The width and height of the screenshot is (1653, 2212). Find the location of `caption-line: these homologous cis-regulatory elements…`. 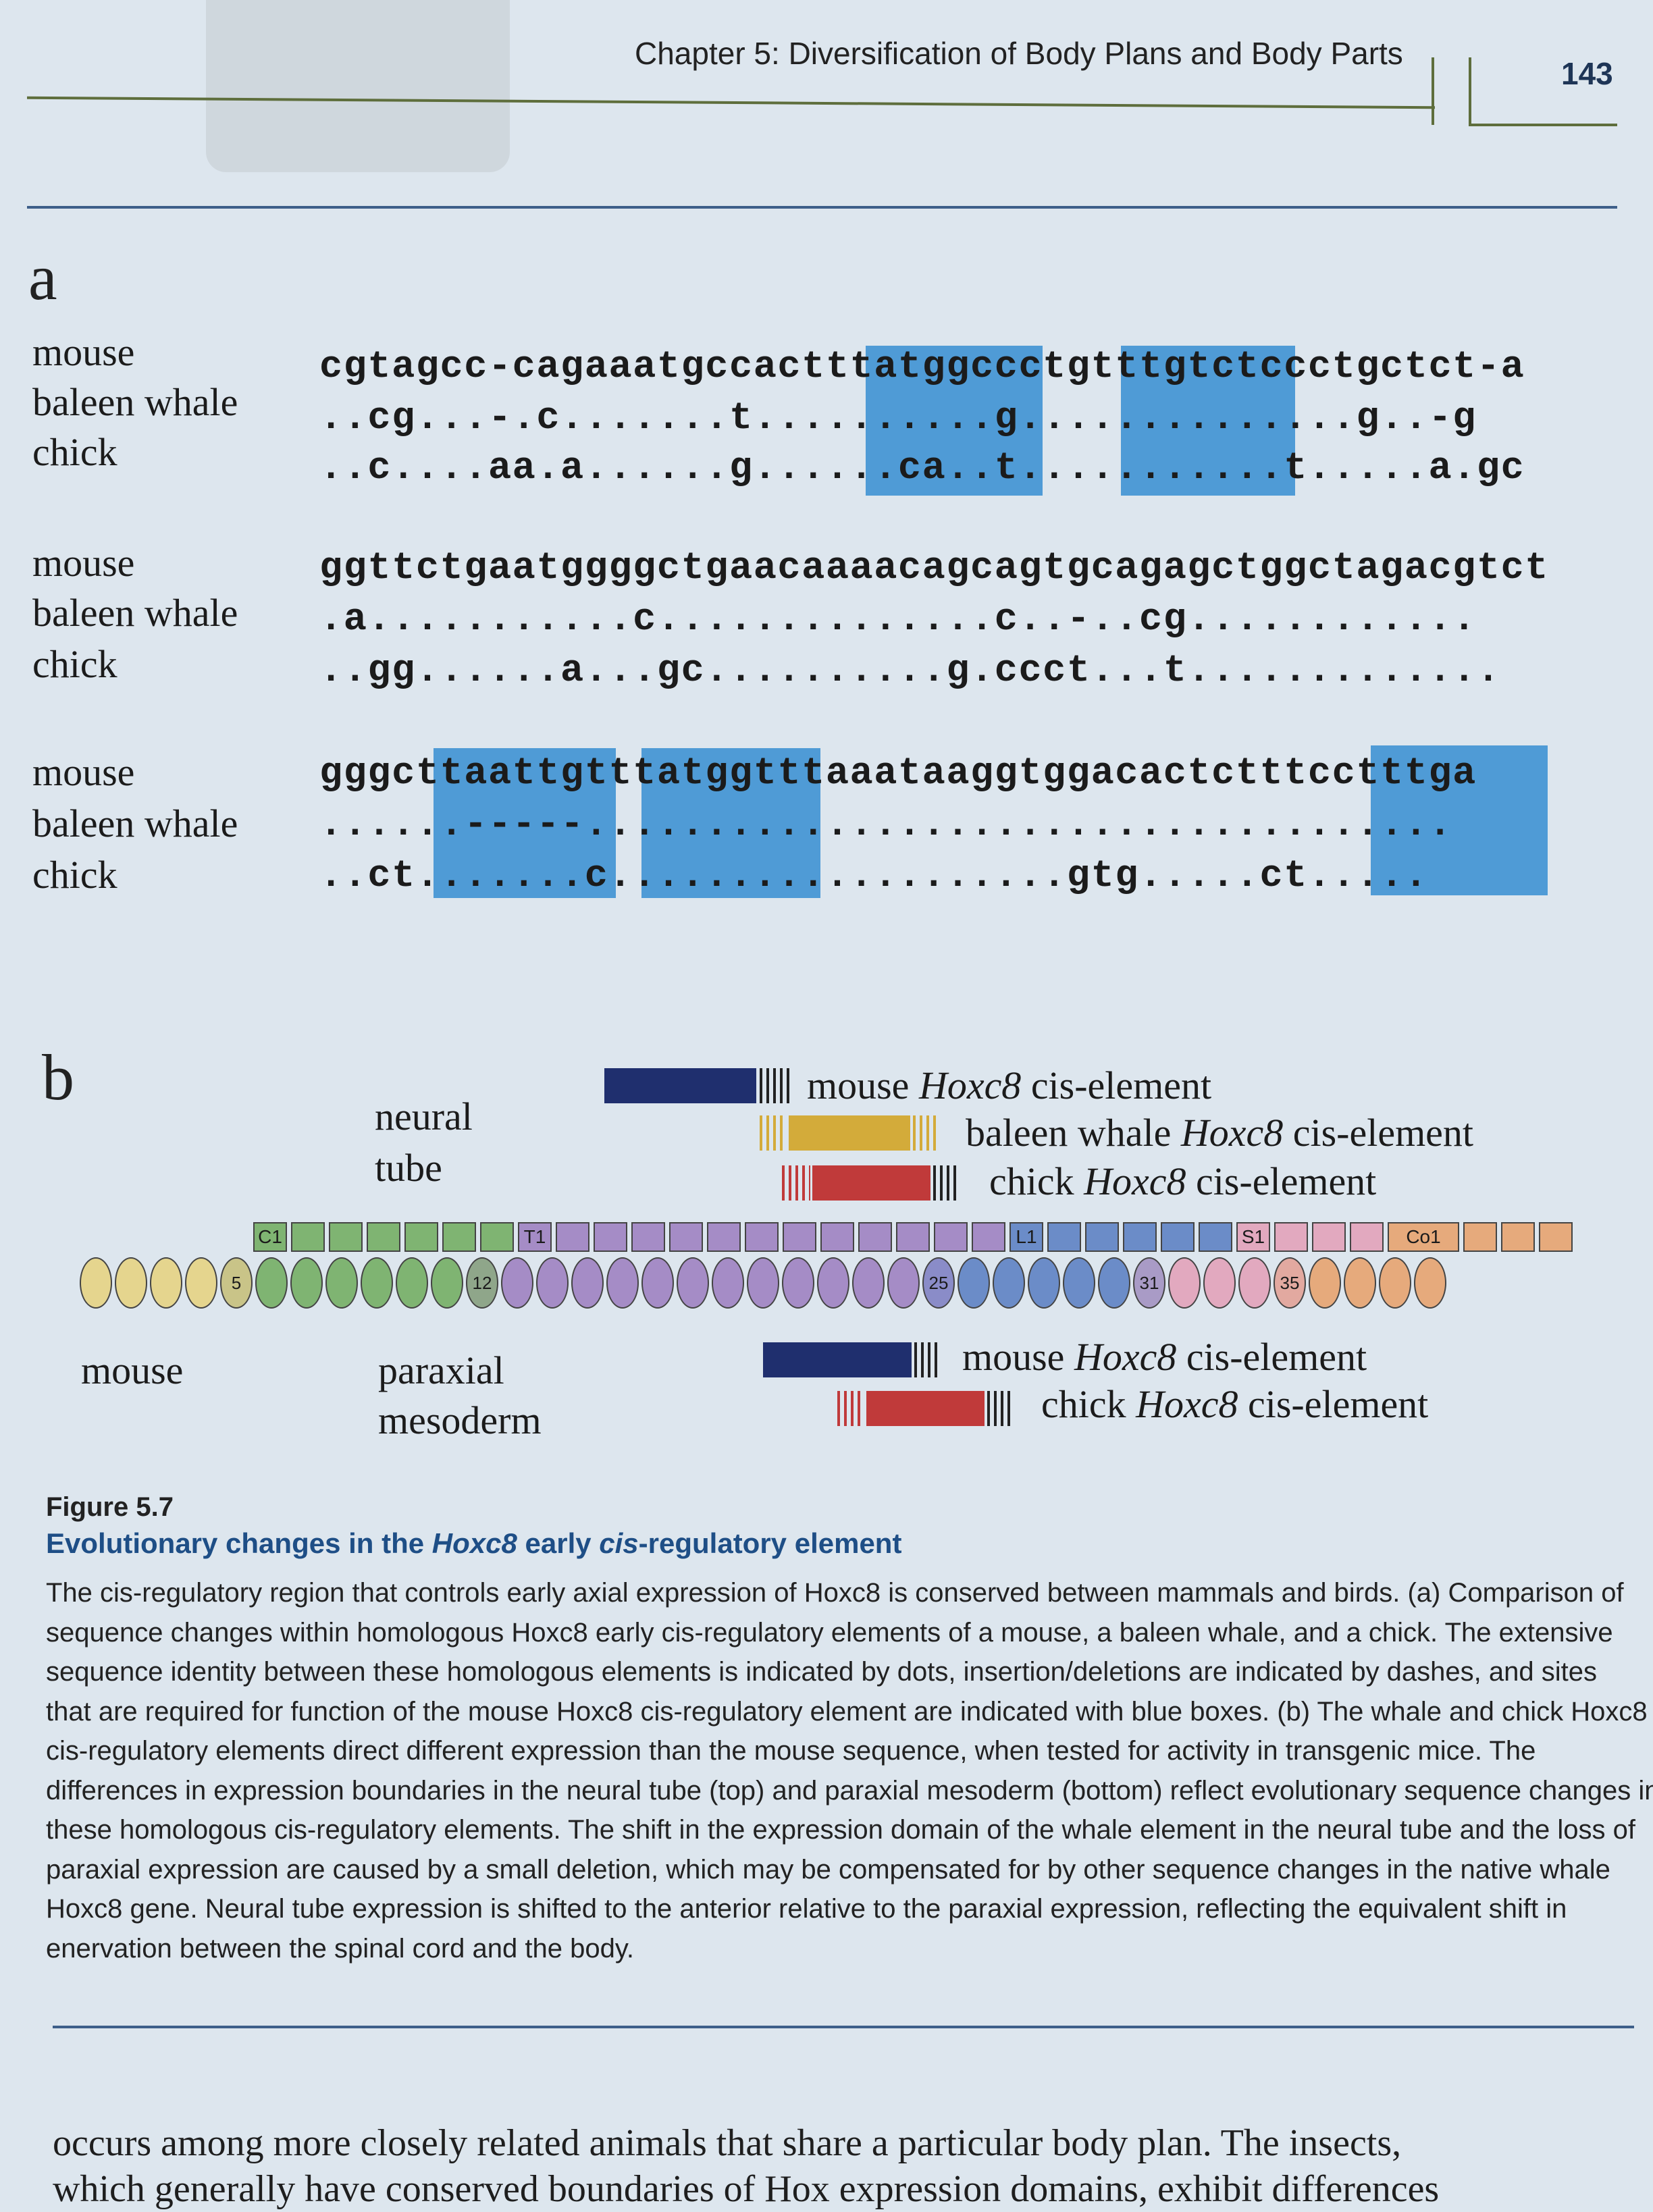

caption-line: these homologous cis-regulatory elements… is located at coordinates (840, 1830).